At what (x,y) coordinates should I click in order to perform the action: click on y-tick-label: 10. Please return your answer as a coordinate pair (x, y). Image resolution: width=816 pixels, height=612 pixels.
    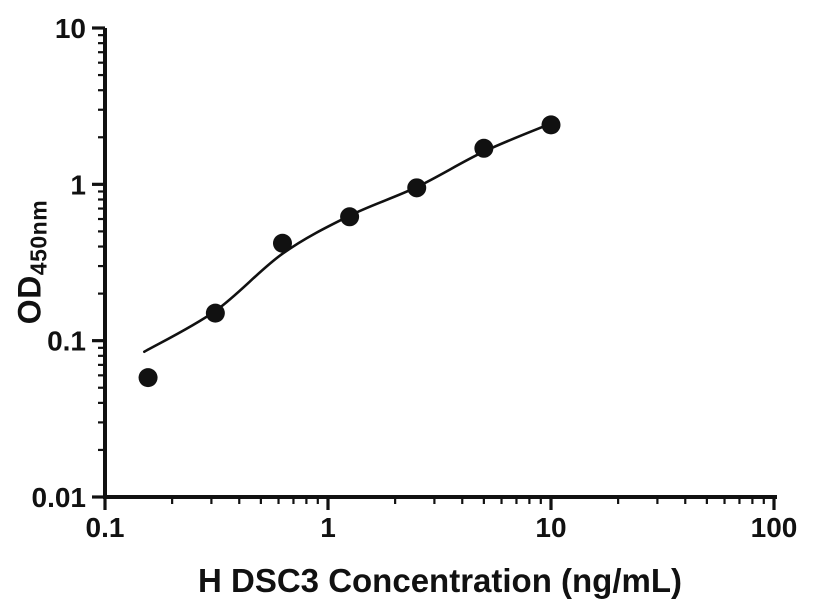
    Looking at the image, I should click on (70, 28).